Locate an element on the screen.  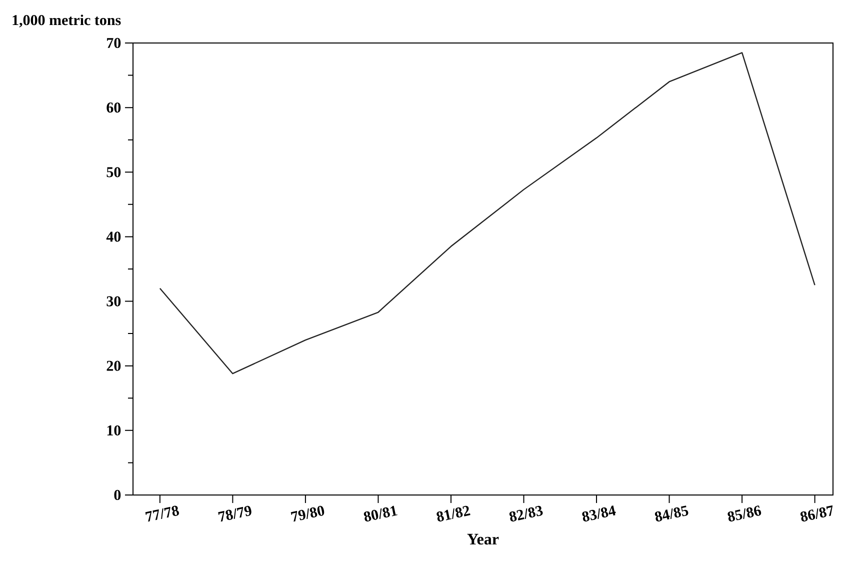
y-tick-label: 60 is located at coordinates (113, 107).